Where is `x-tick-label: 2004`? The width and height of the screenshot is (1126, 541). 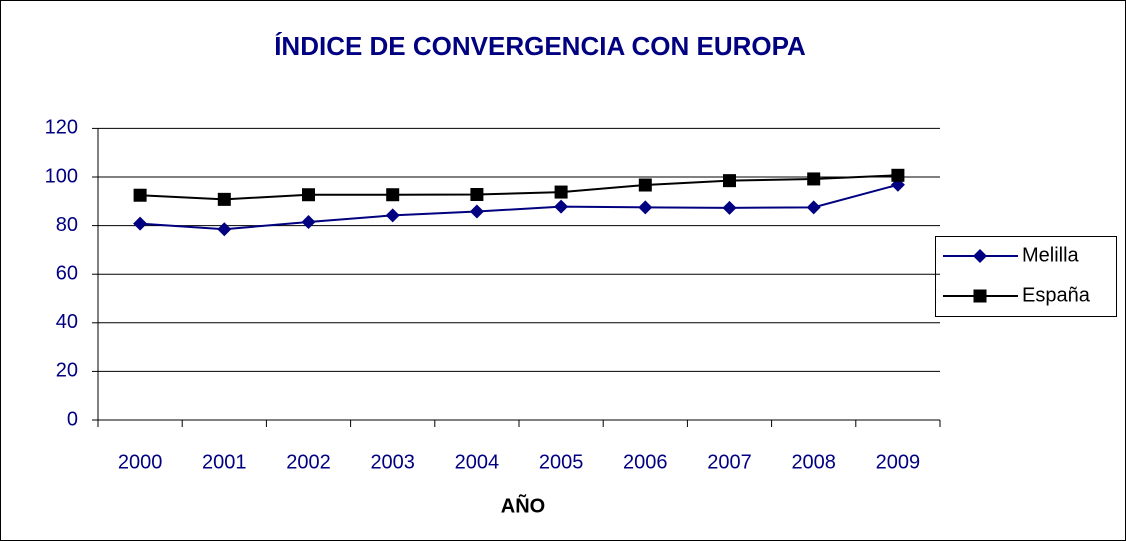
x-tick-label: 2004 is located at coordinates (477, 462).